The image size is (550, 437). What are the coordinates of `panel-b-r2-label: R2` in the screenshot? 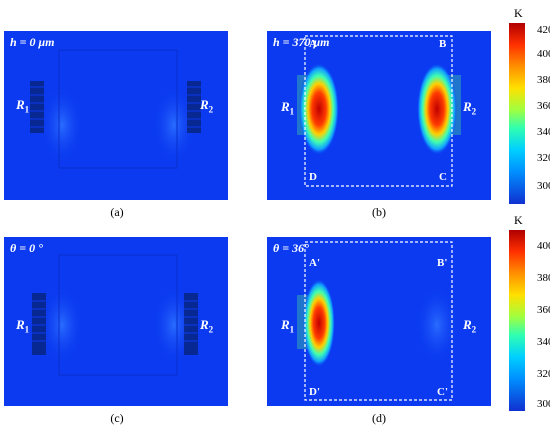 It's located at (470, 108).